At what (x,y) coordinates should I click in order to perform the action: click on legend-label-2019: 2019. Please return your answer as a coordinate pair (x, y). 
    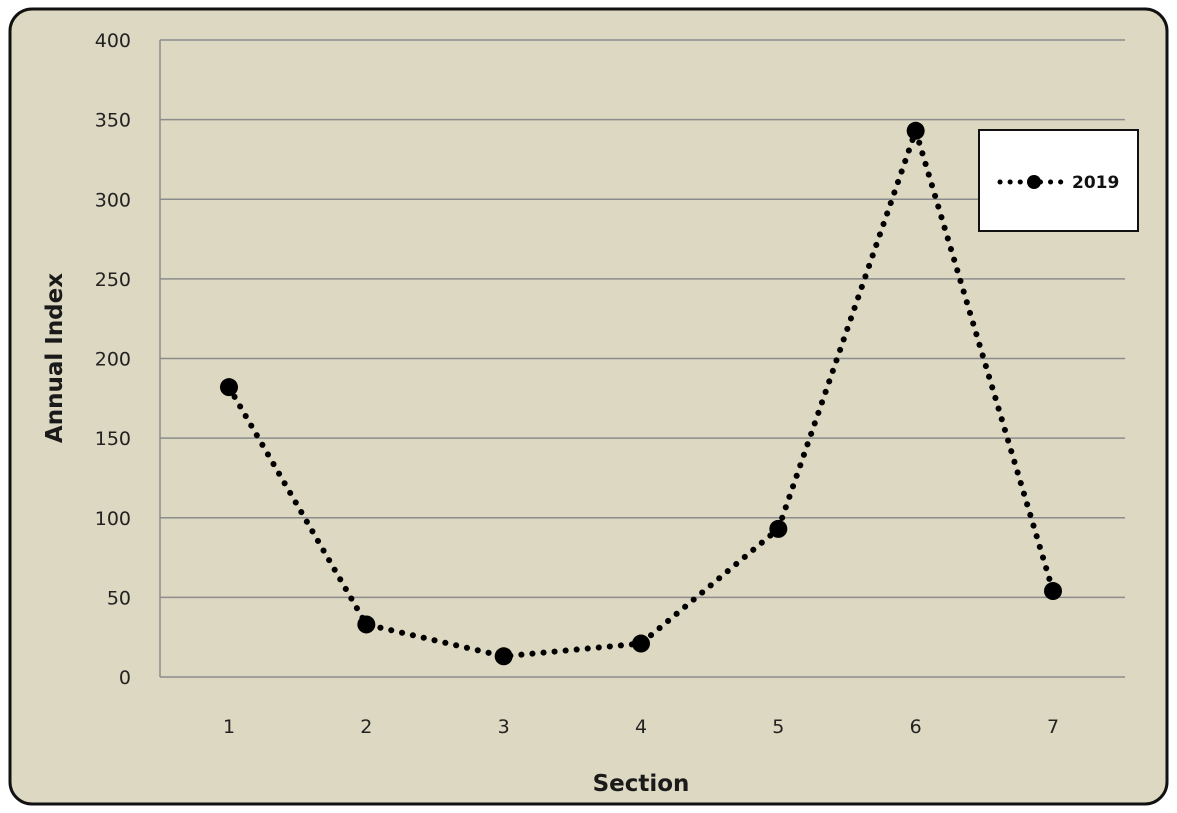
    Looking at the image, I should click on (1095, 183).